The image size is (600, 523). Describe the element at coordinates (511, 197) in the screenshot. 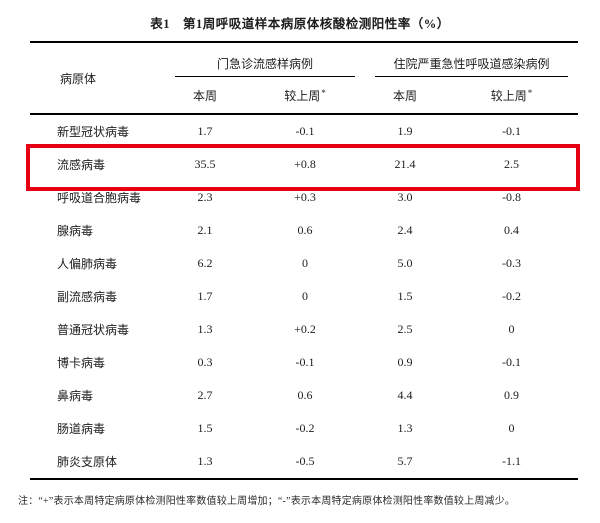

I see `sari-change-value: -0.8` at that location.